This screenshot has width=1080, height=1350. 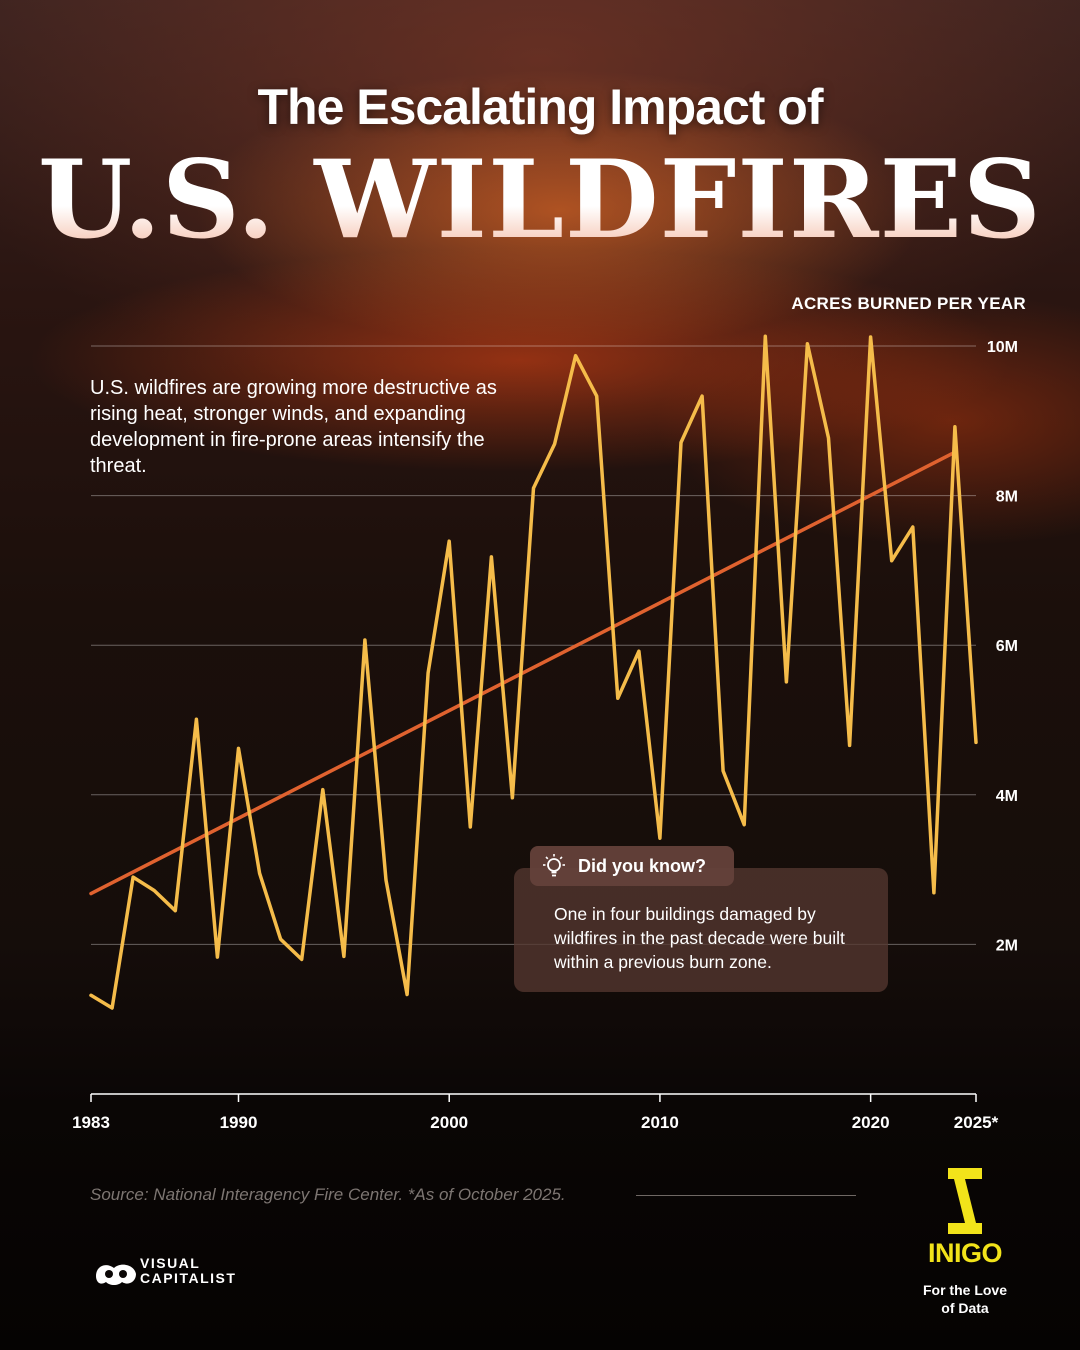 I want to click on inigo-wordmark: INIGO, so click(x=965, y=1253).